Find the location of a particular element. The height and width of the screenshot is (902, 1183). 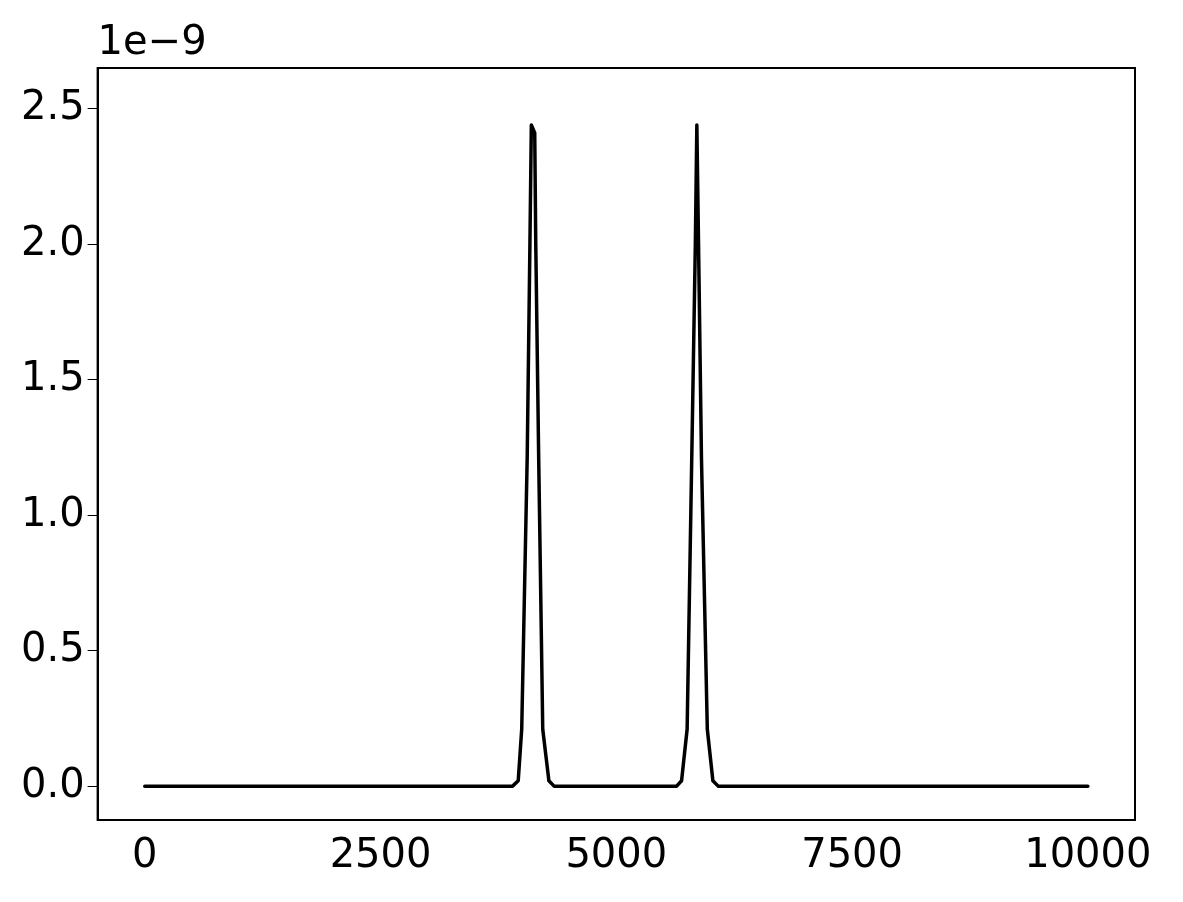

y-tick-label: 1.5 is located at coordinates (52, 376).